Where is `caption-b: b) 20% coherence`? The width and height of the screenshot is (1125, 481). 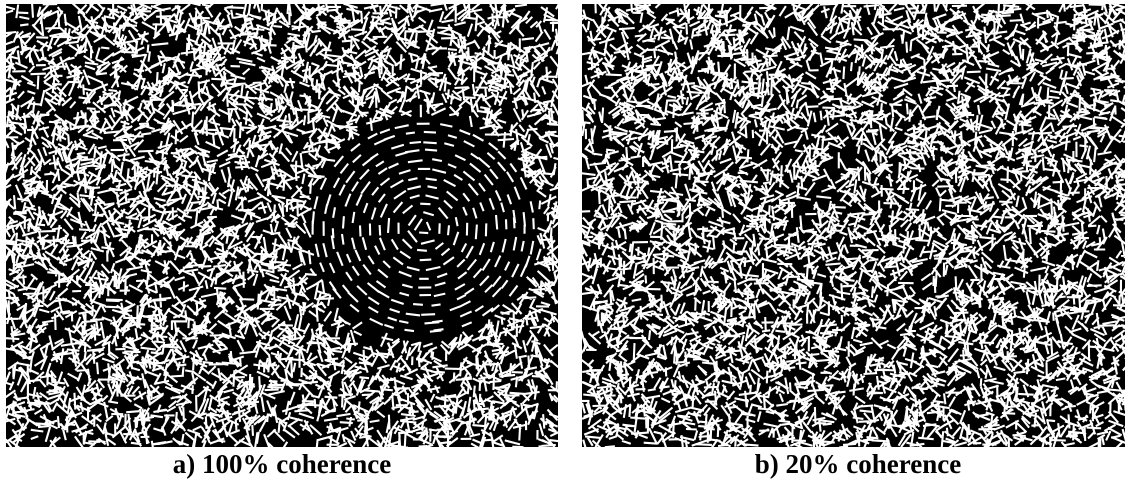 caption-b: b) 20% coherence is located at coordinates (858, 464).